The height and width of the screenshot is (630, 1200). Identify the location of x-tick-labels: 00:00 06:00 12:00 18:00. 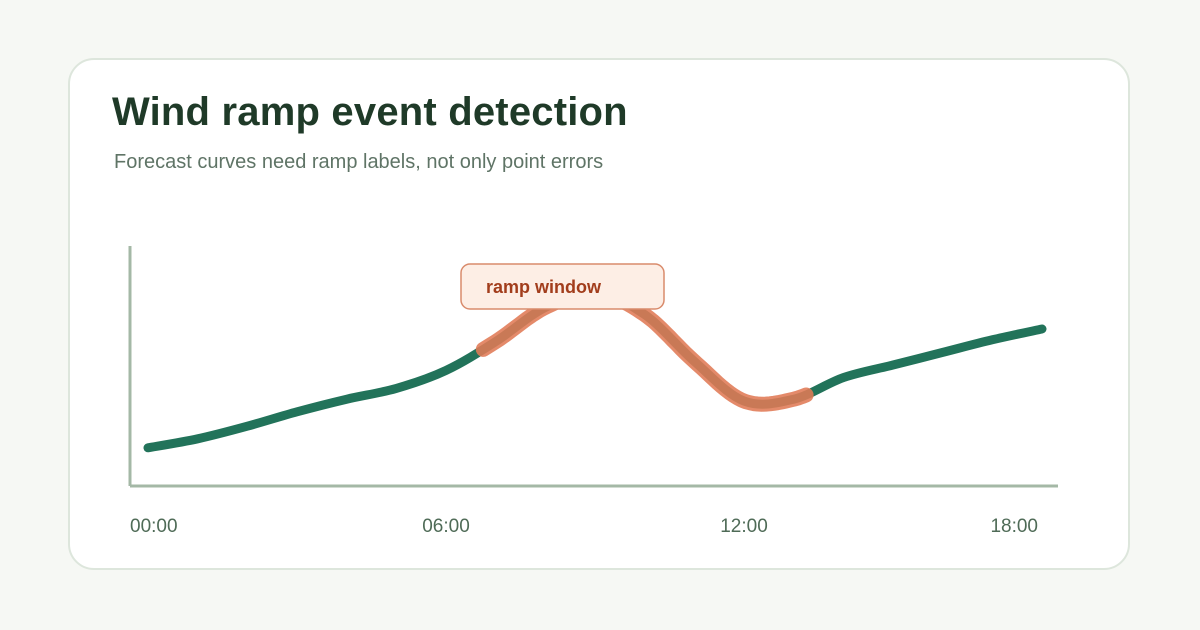
(584, 526).